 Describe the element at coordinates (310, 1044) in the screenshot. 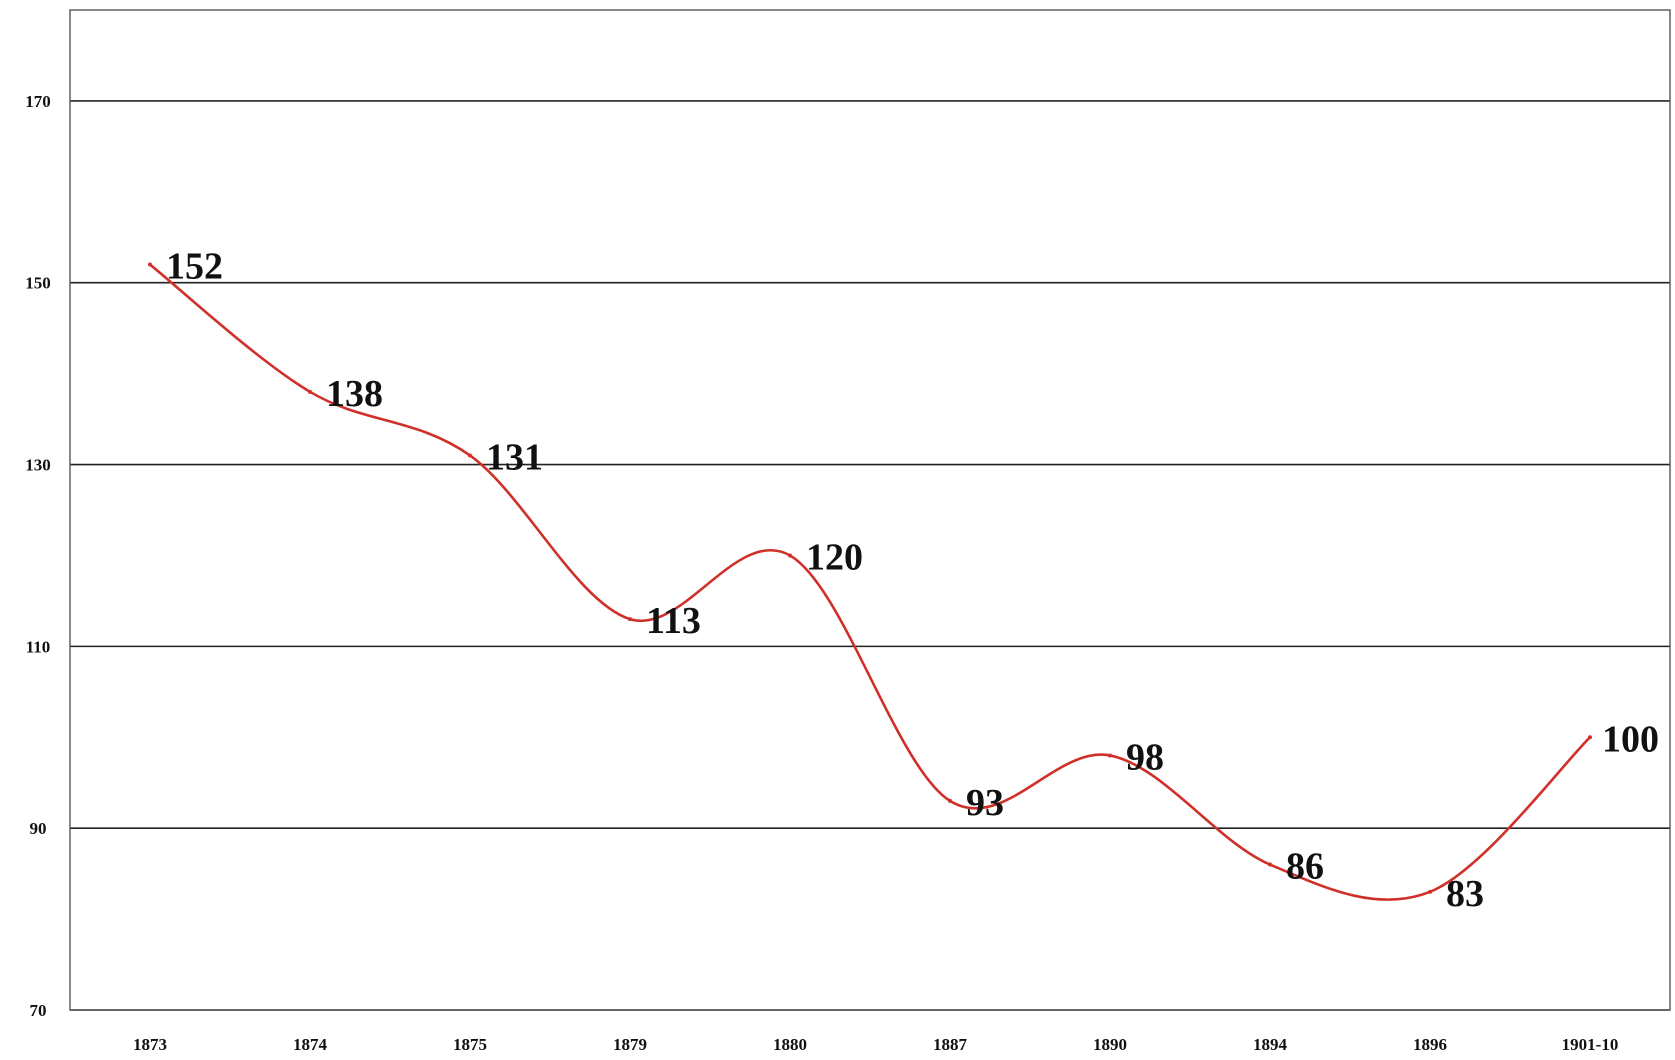

I see `x-tick-label-1874: 1874` at that location.